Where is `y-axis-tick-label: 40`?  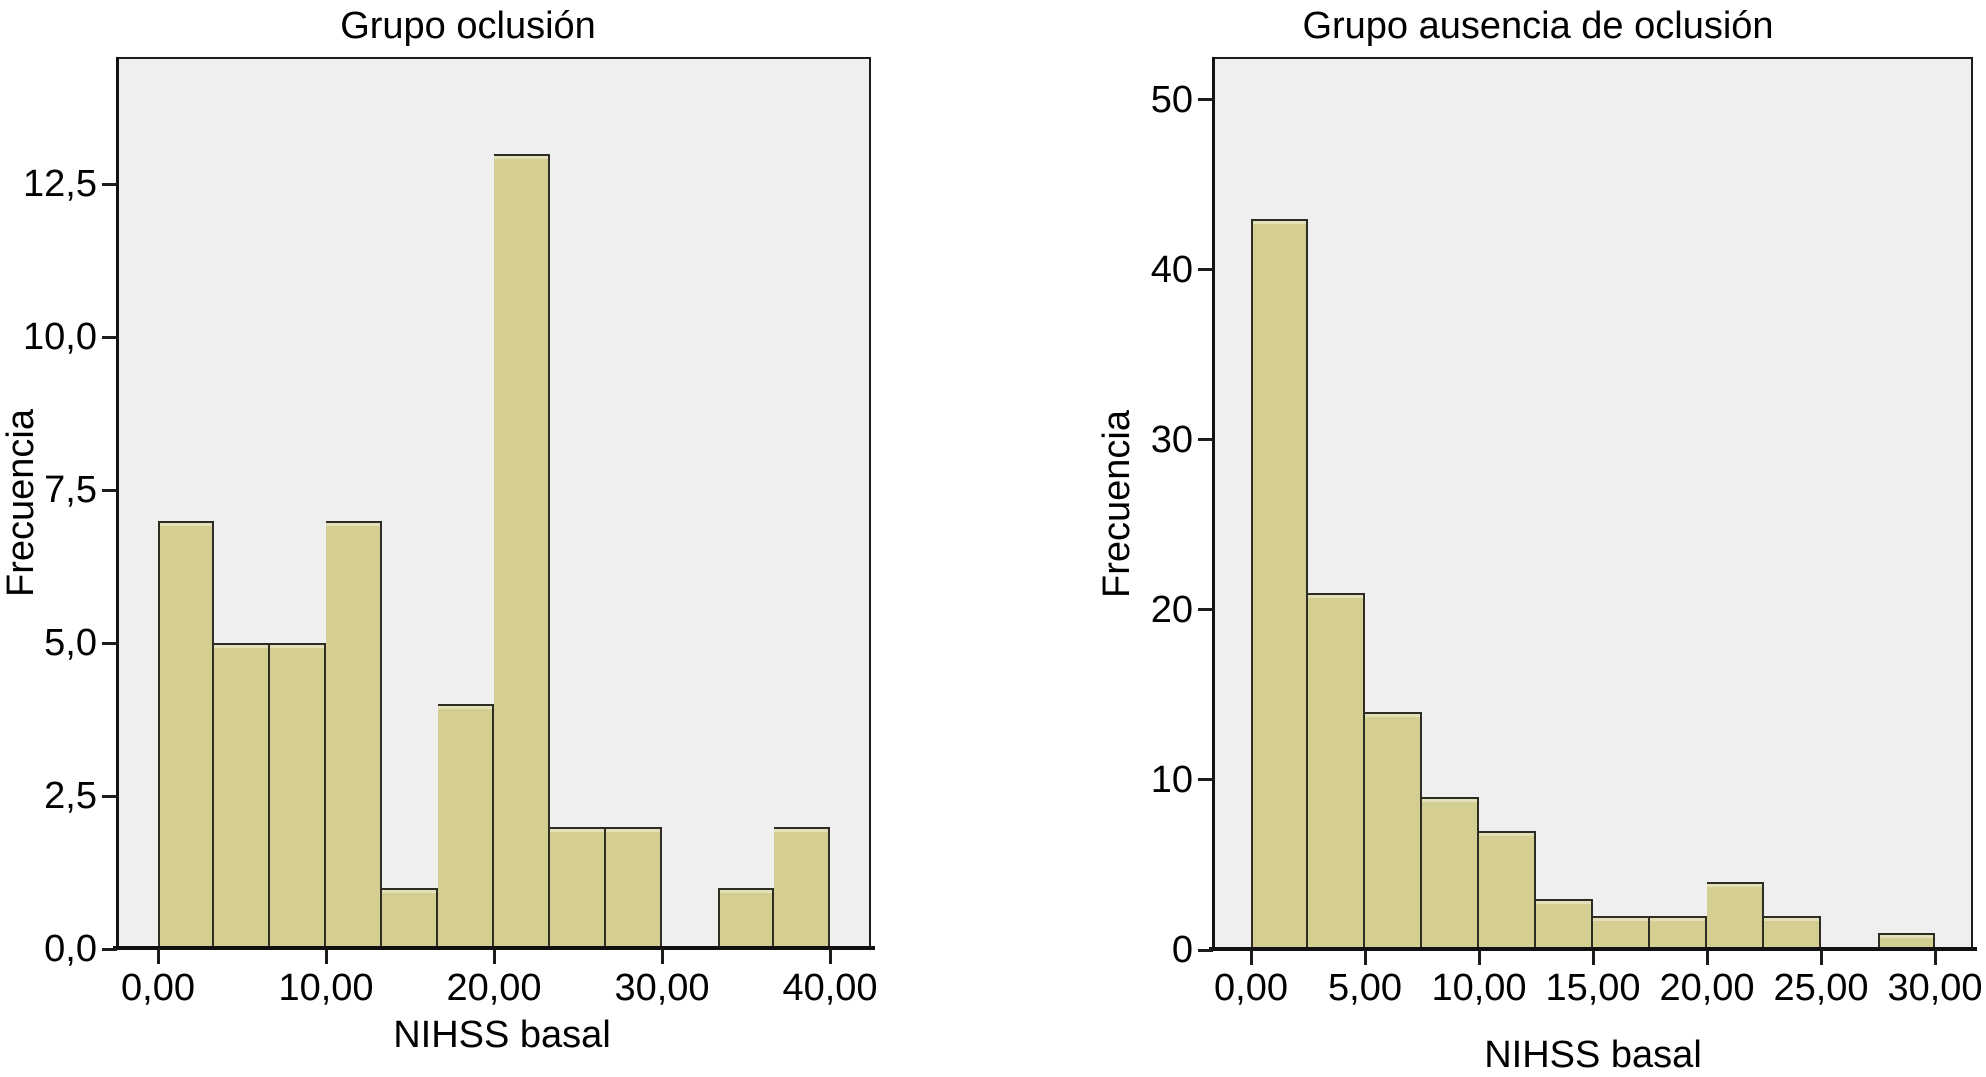
y-axis-tick-label: 40 is located at coordinates (1171, 269).